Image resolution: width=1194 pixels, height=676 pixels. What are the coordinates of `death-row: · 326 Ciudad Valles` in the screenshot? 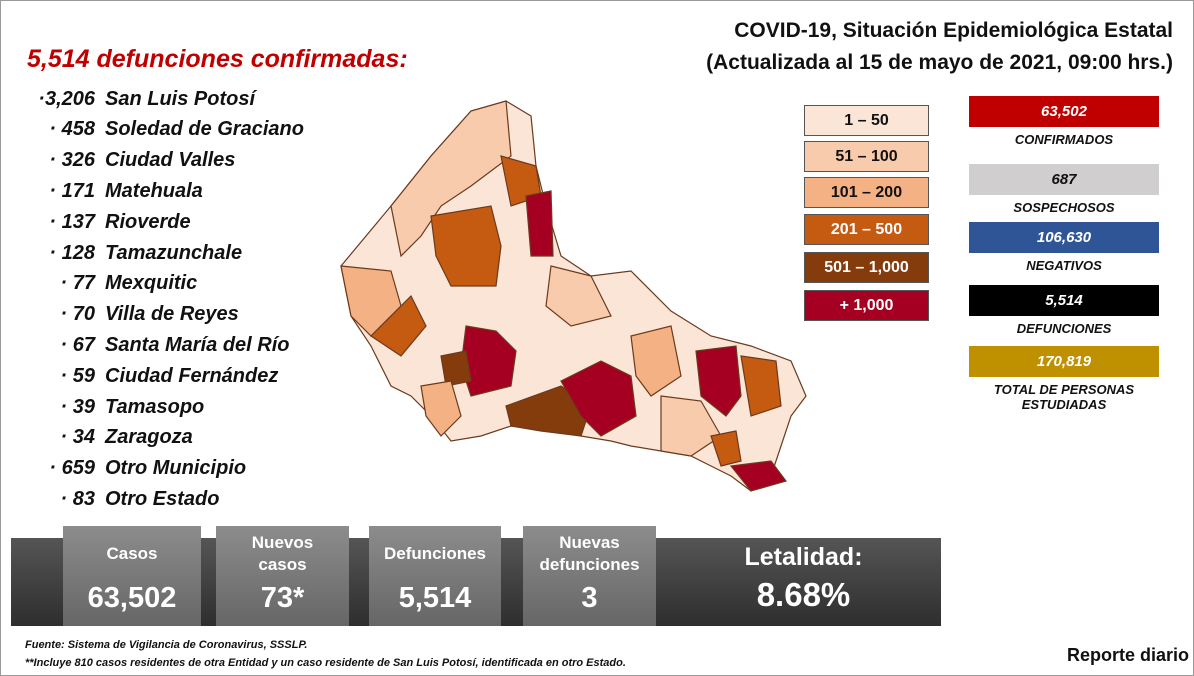 It's located at (133, 161).